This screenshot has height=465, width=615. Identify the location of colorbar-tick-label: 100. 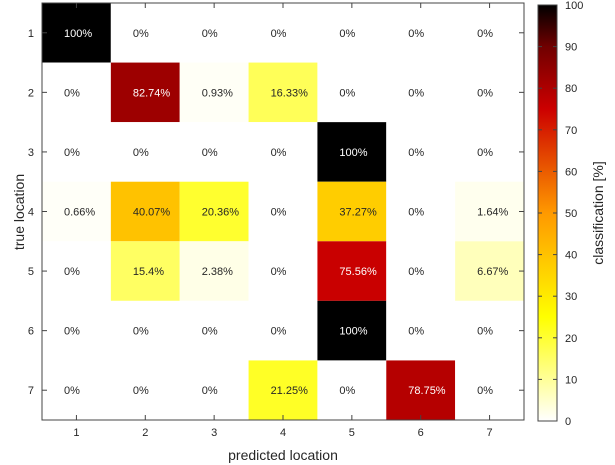
(574, 6).